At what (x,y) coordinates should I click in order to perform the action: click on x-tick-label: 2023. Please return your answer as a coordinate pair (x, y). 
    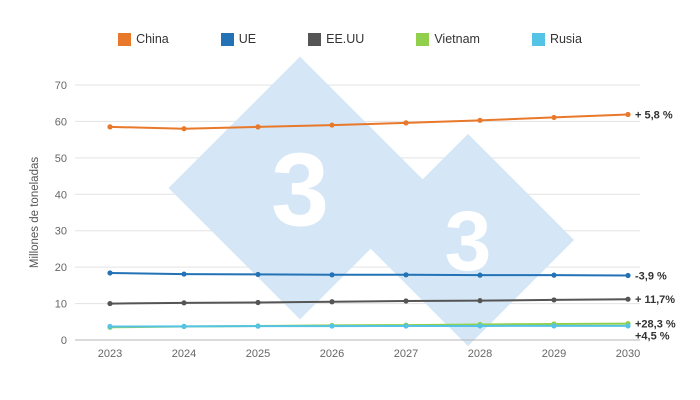
    Looking at the image, I should click on (110, 354).